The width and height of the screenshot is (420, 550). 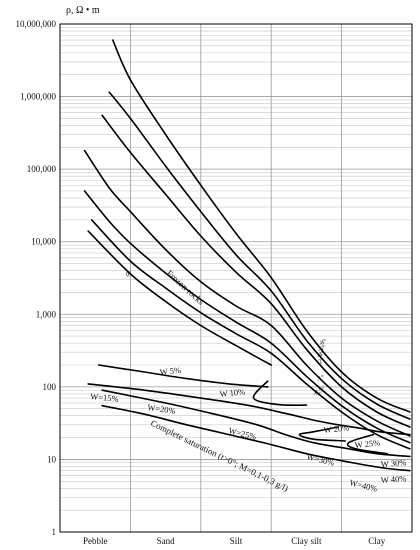 I want to click on temp-label: -6°, so click(x=322, y=349).